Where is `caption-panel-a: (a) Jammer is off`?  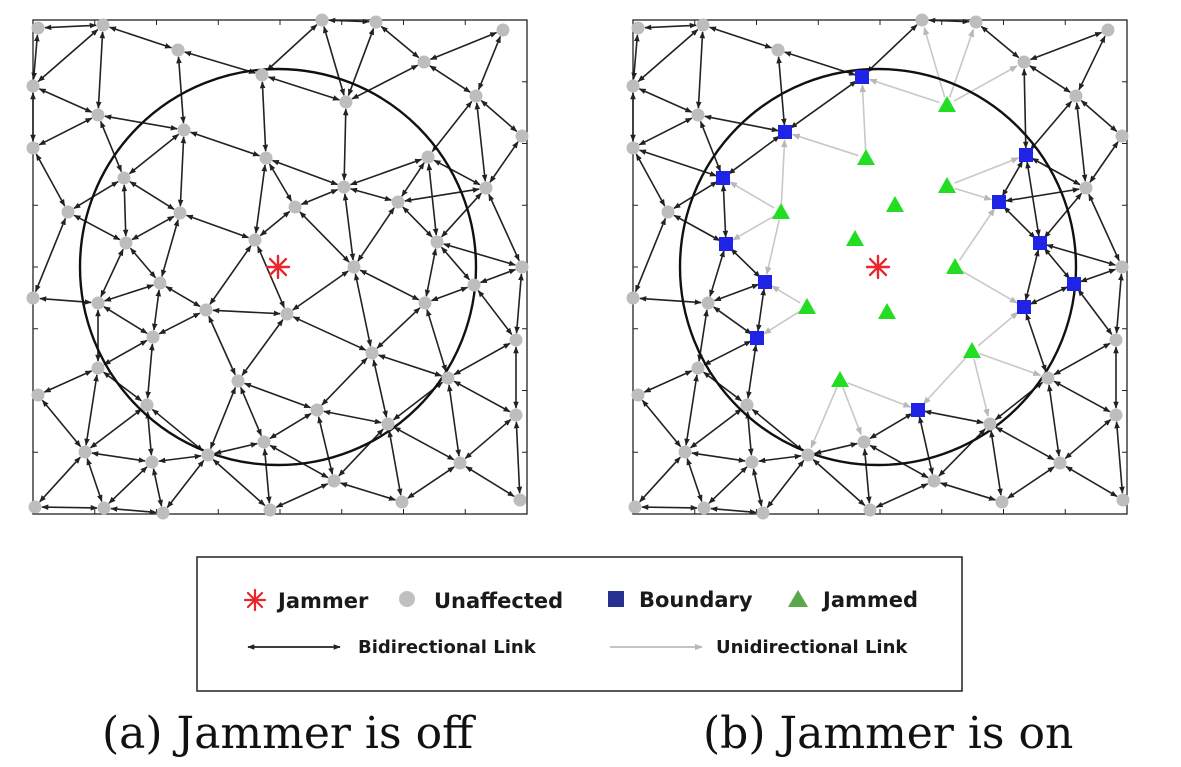
caption-panel-a: (a) Jammer is off is located at coordinates (289, 733).